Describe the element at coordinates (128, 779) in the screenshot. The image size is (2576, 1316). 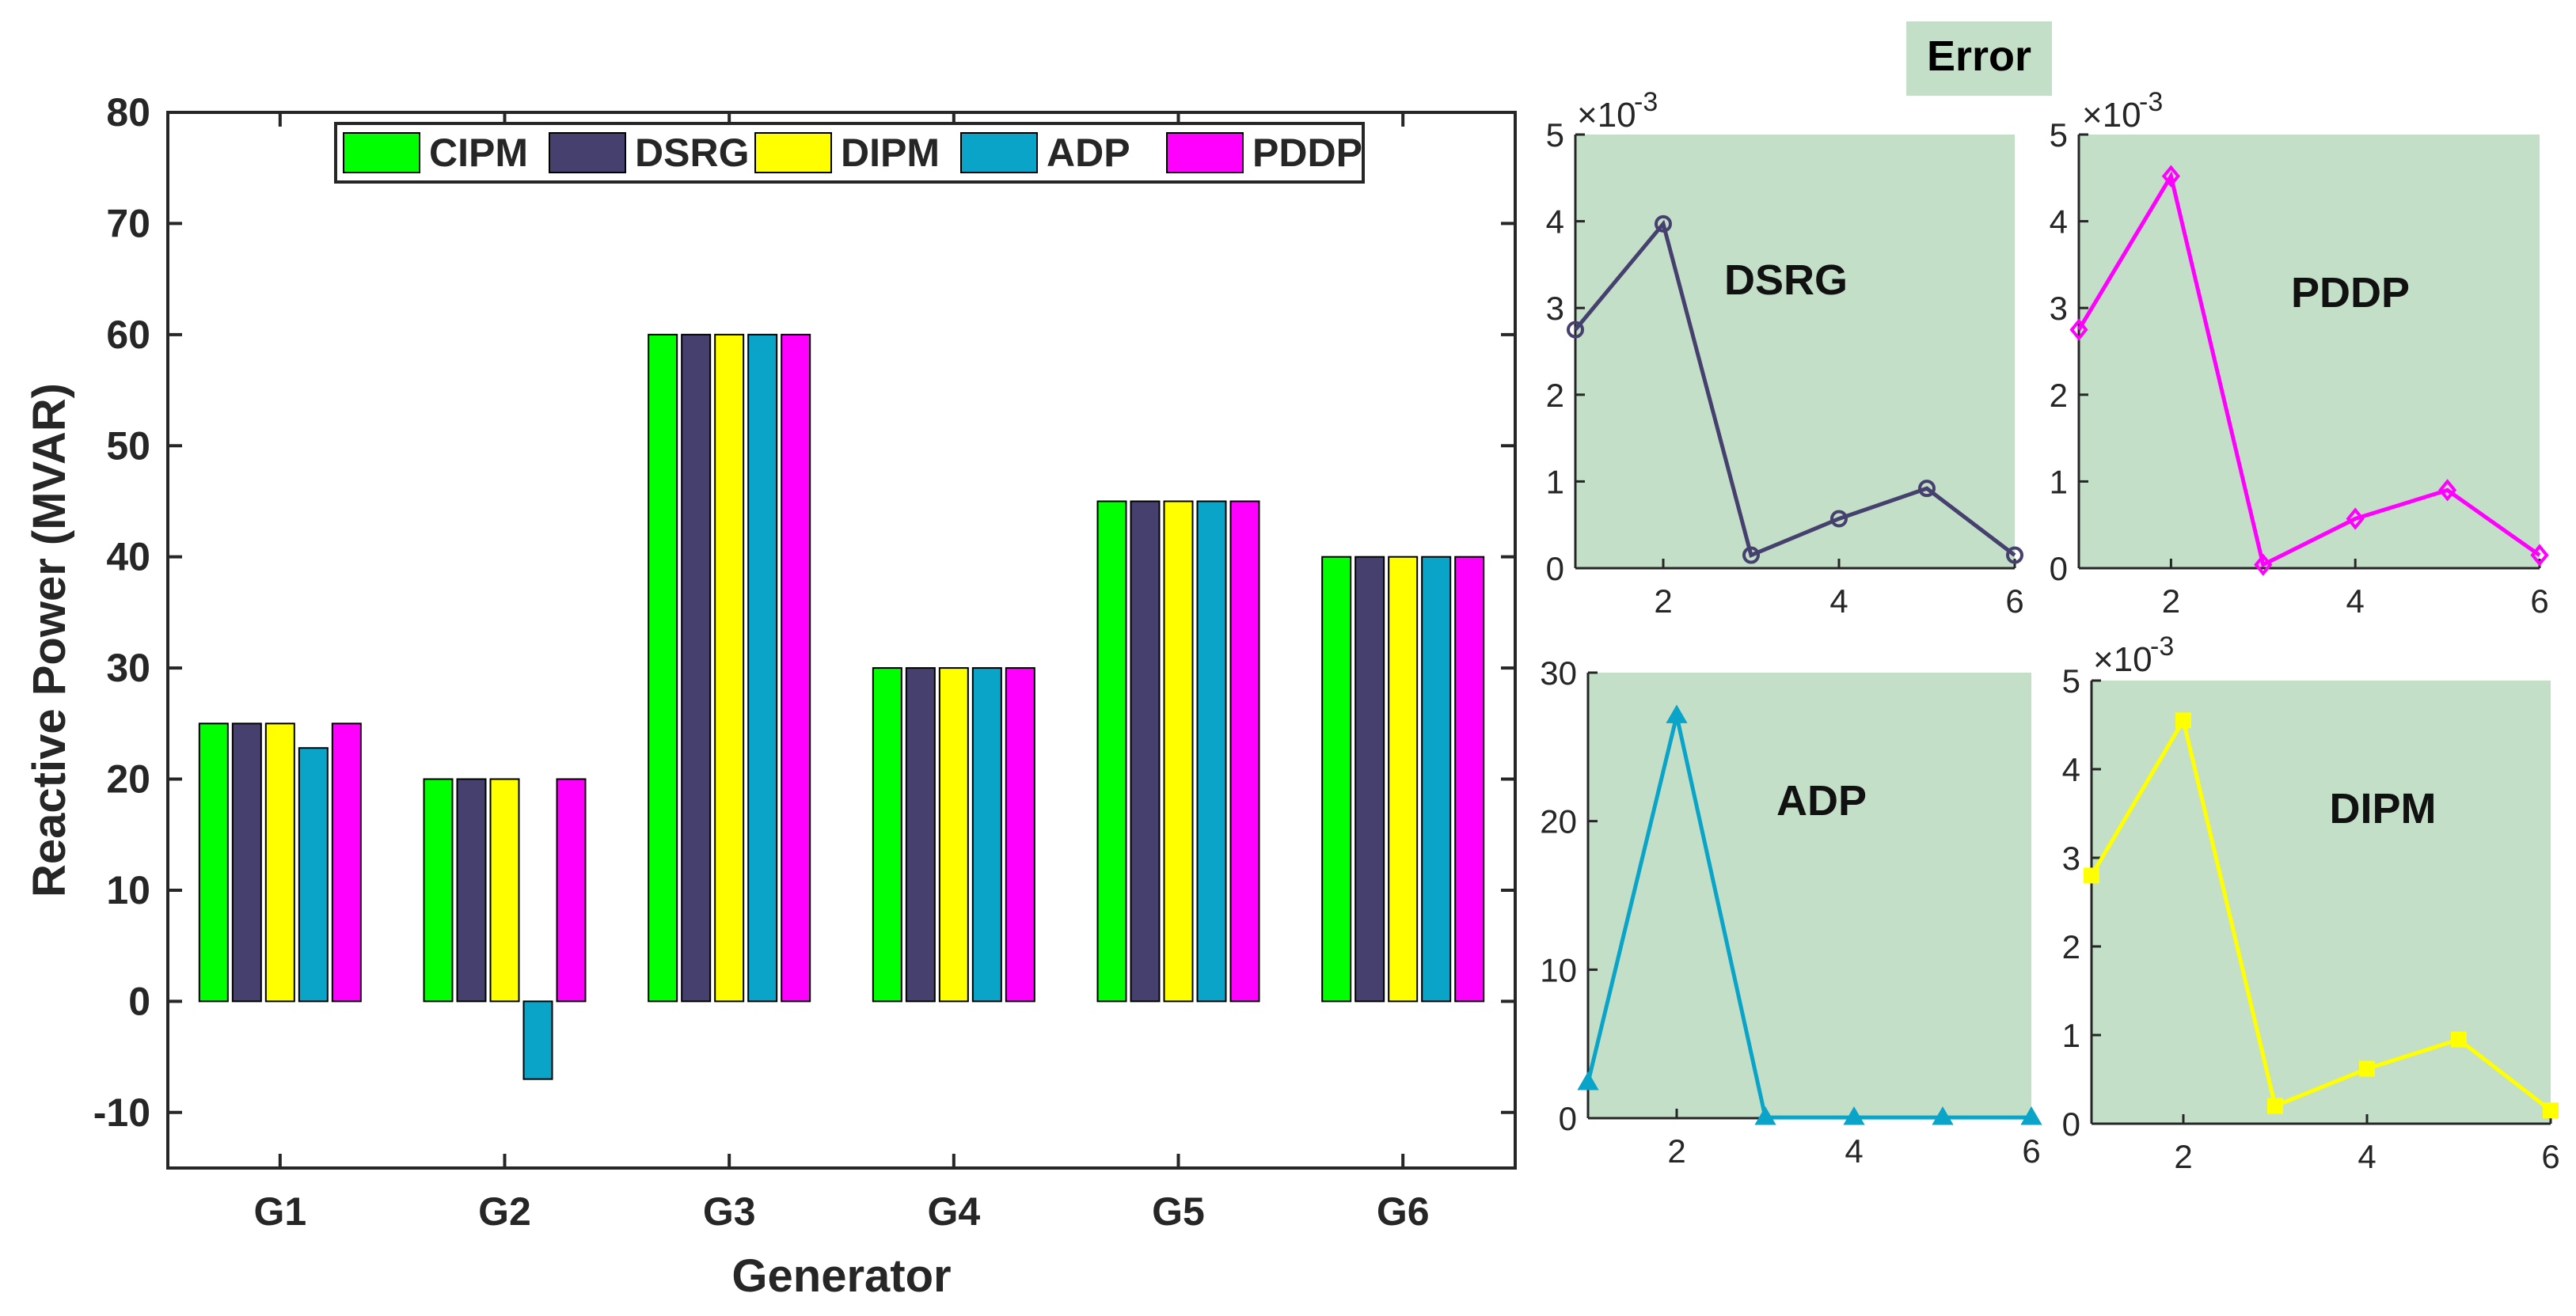
I see `y-tick-label: 20` at that location.